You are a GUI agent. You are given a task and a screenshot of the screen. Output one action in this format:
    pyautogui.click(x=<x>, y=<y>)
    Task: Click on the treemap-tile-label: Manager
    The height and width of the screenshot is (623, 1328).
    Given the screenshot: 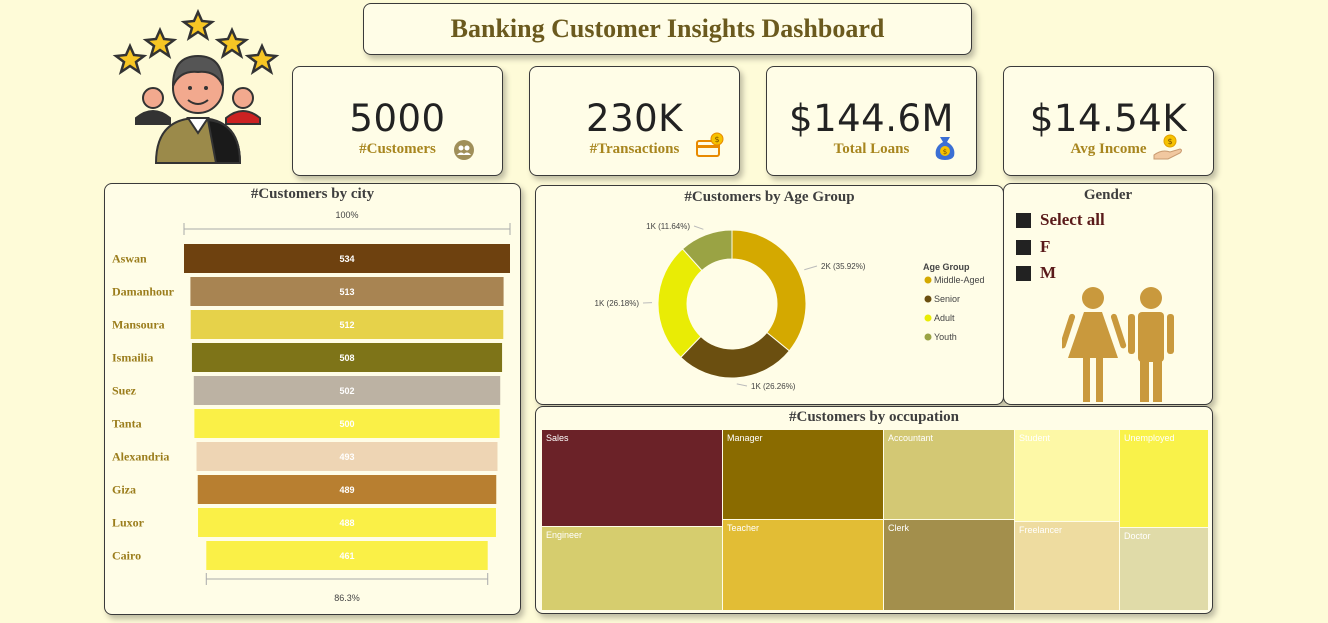 What is the action you would take?
    pyautogui.click(x=745, y=438)
    